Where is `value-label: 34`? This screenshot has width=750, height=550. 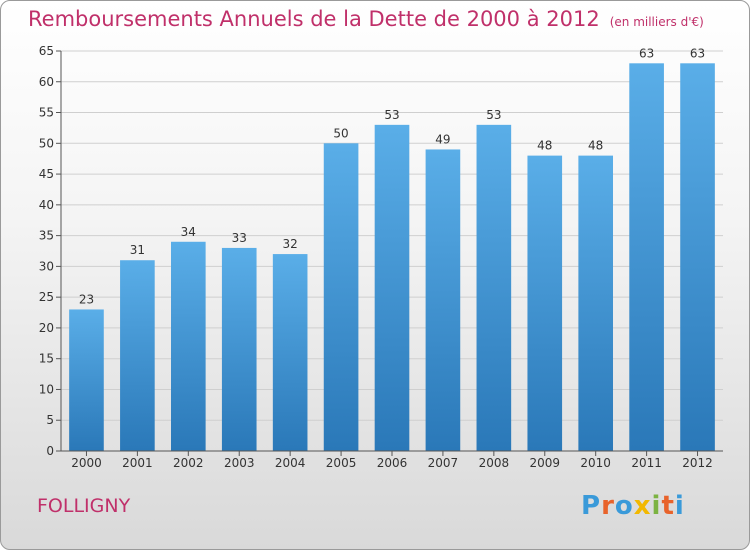
value-label: 34 is located at coordinates (188, 232).